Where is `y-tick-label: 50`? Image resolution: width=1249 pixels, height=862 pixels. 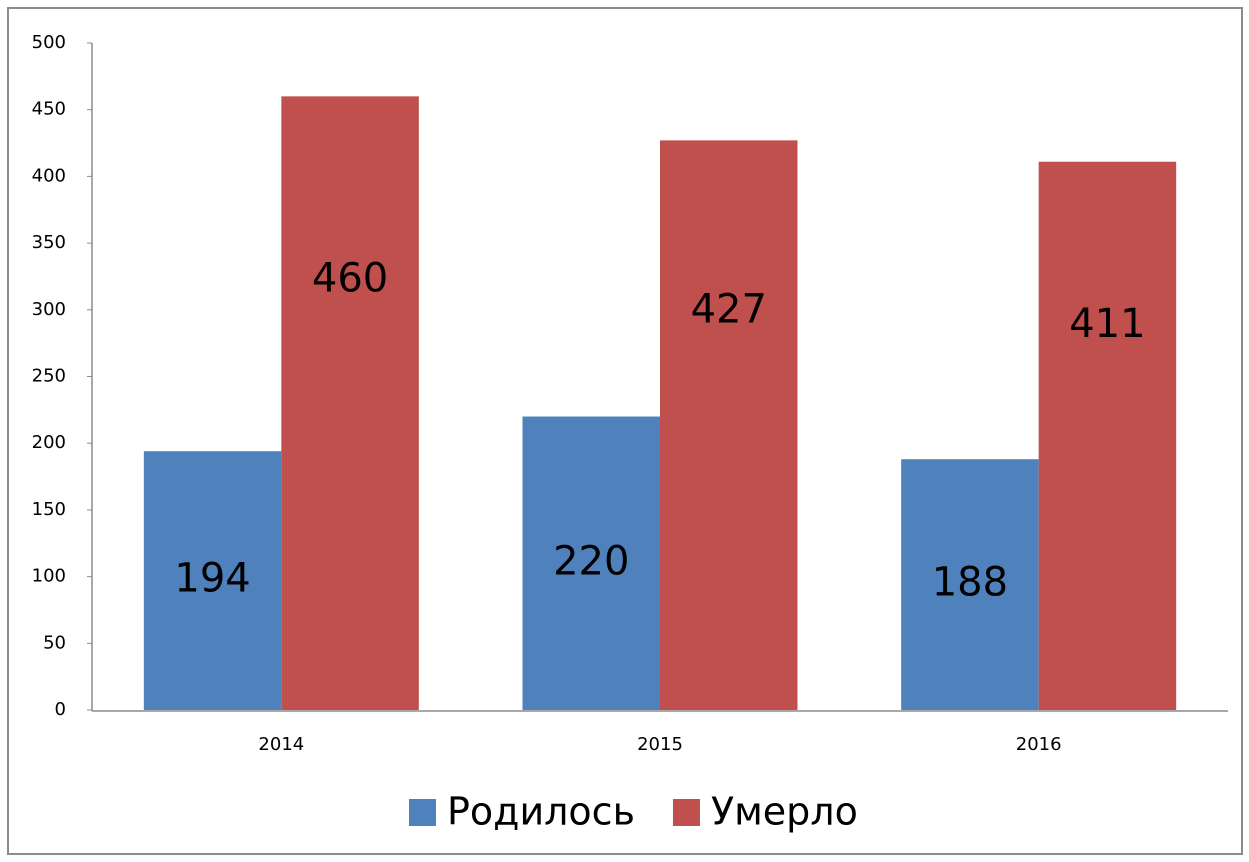 y-tick-label: 50 is located at coordinates (54, 642).